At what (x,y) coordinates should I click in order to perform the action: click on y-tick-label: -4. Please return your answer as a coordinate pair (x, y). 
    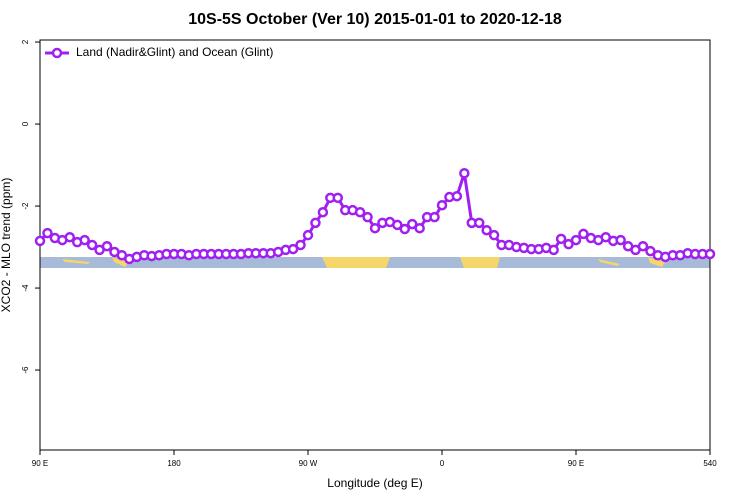
    Looking at the image, I should click on (25, 288).